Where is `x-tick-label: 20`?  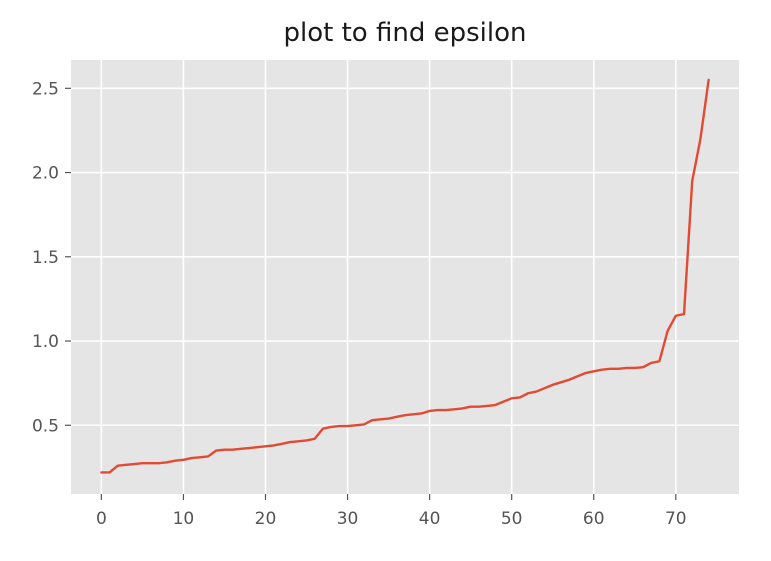
x-tick-label: 20 is located at coordinates (266, 519).